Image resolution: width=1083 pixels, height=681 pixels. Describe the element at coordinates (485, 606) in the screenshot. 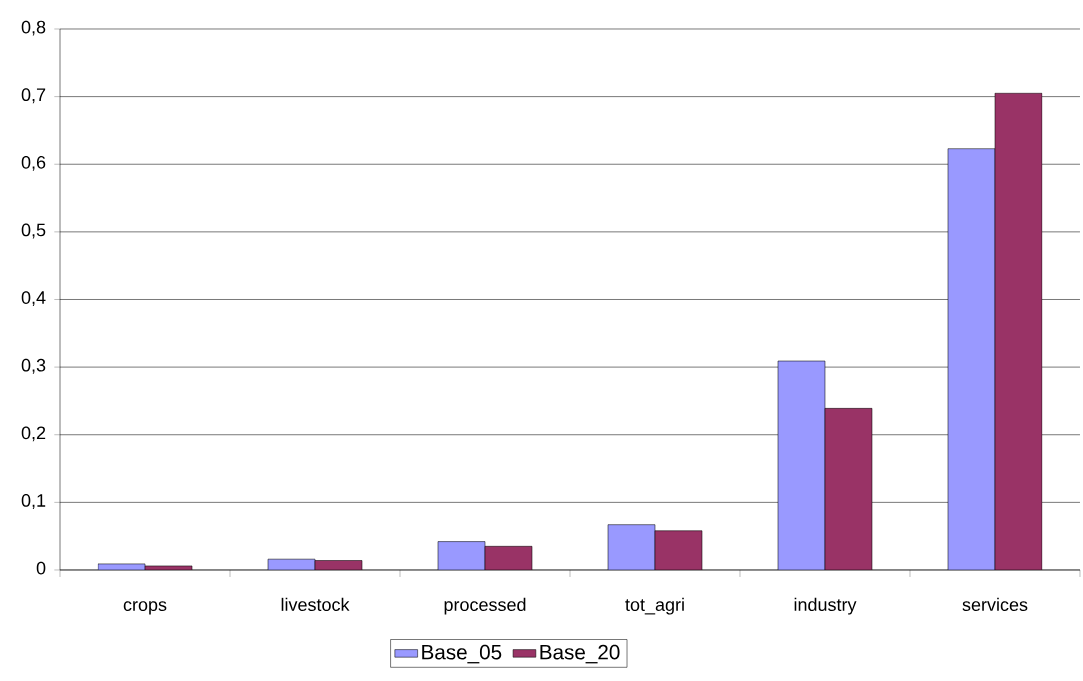

I see `x-tick-label: processed` at that location.